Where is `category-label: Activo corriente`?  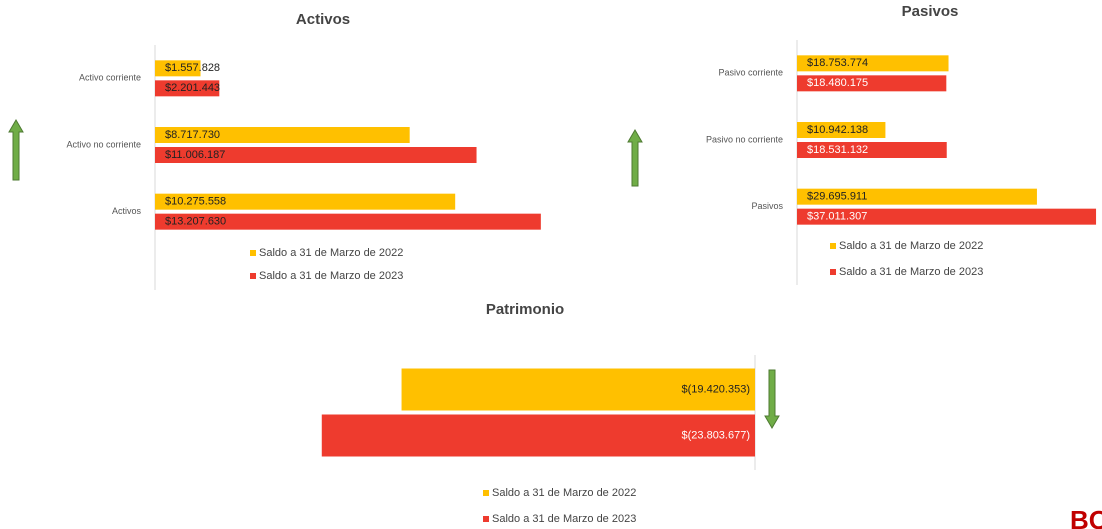 category-label: Activo corriente is located at coordinates (110, 78).